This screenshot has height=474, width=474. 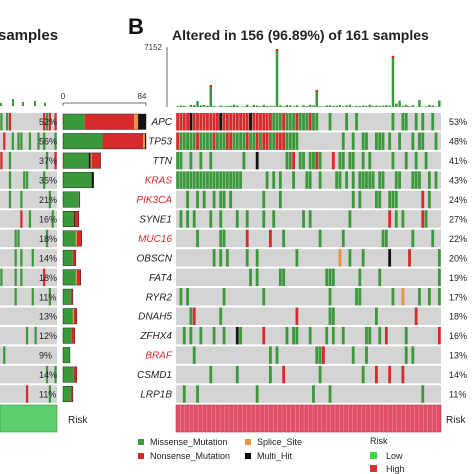 I want to click on gene-label-tp53: TP53, so click(x=160, y=142).